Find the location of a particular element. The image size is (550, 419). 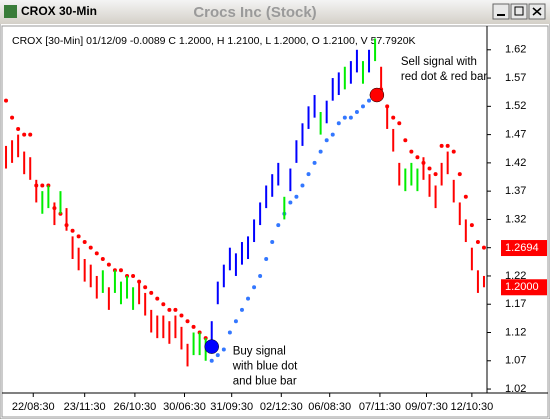

x-tick-label: 30/06:30 is located at coordinates (184, 407).